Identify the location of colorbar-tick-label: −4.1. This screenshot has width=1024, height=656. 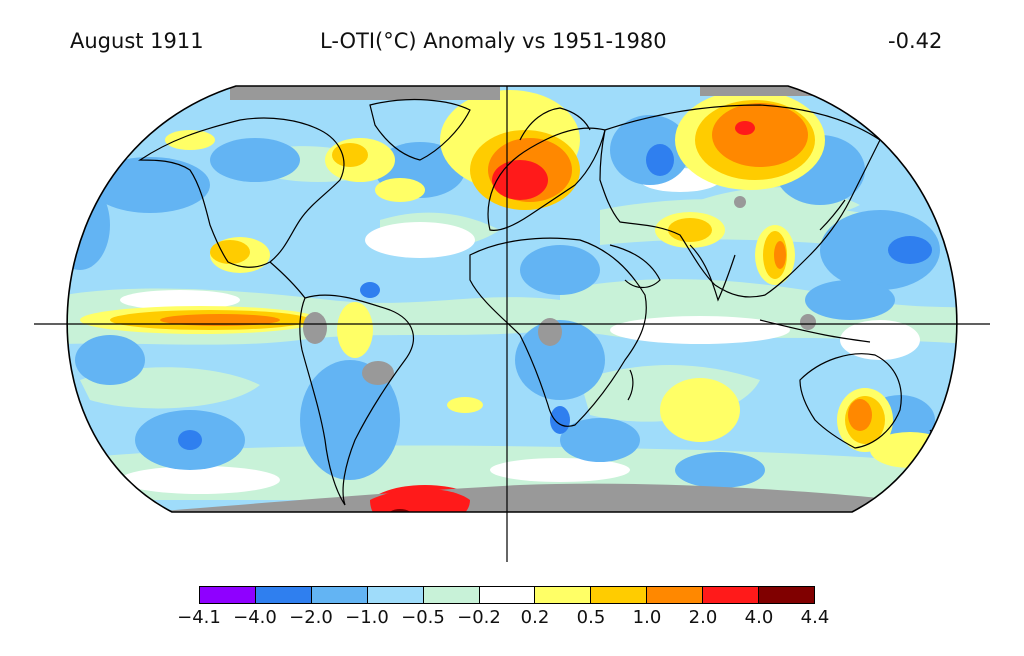
(199, 617).